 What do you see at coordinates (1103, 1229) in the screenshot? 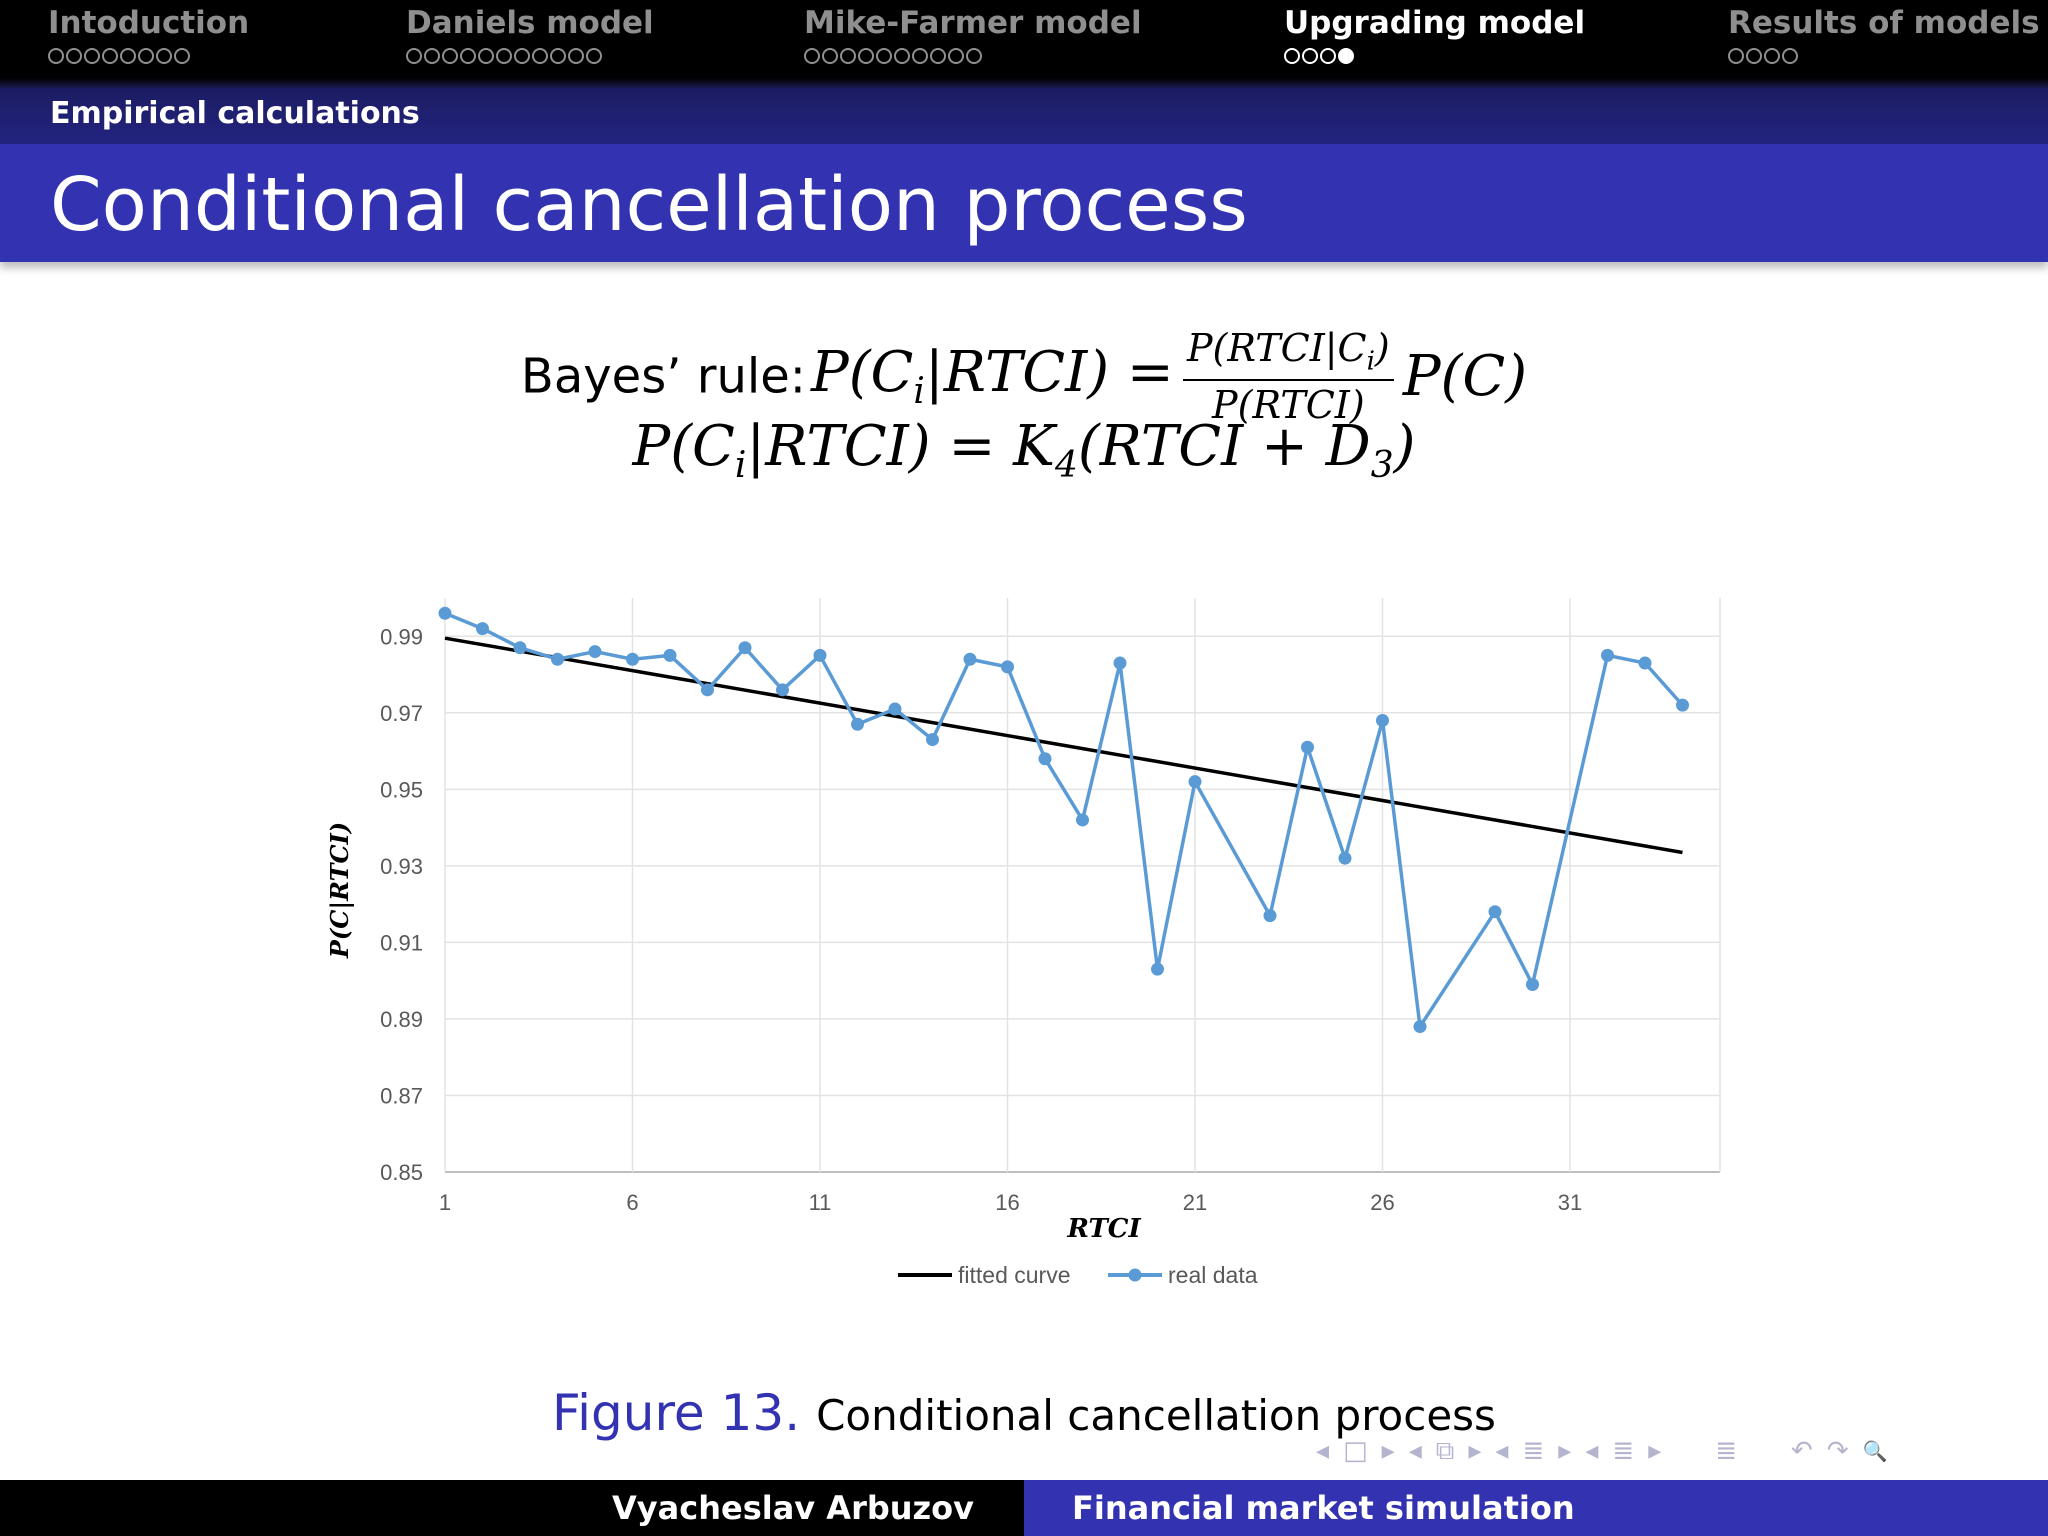
I see `x-axis-label: RTCI` at bounding box center [1103, 1229].